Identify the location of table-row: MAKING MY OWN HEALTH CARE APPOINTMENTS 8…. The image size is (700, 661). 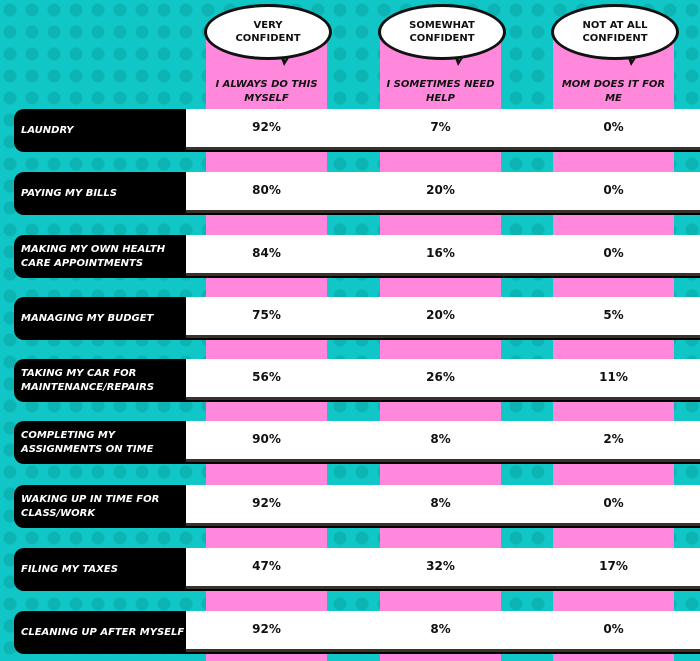
(357, 256).